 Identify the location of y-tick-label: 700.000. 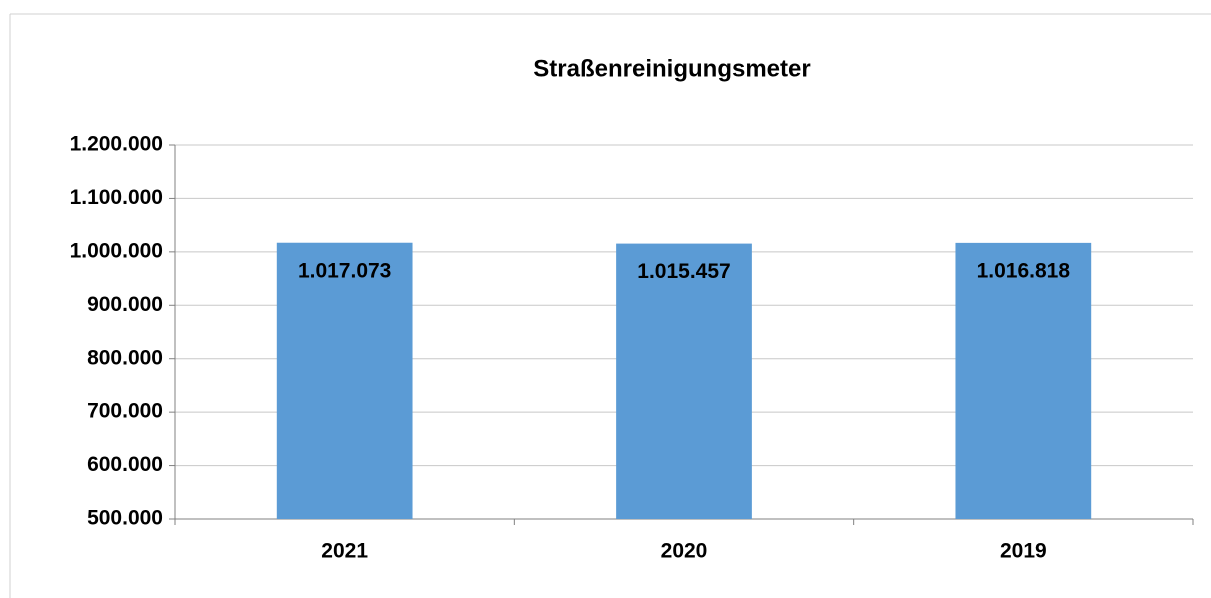
(125, 411).